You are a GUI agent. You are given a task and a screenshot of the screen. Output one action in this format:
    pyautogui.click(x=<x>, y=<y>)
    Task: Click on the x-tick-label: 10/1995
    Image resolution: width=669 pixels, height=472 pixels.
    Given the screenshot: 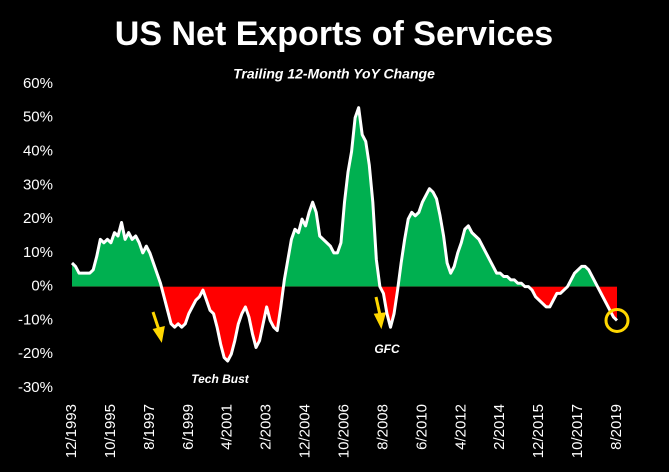 What is the action you would take?
    pyautogui.click(x=110, y=431)
    